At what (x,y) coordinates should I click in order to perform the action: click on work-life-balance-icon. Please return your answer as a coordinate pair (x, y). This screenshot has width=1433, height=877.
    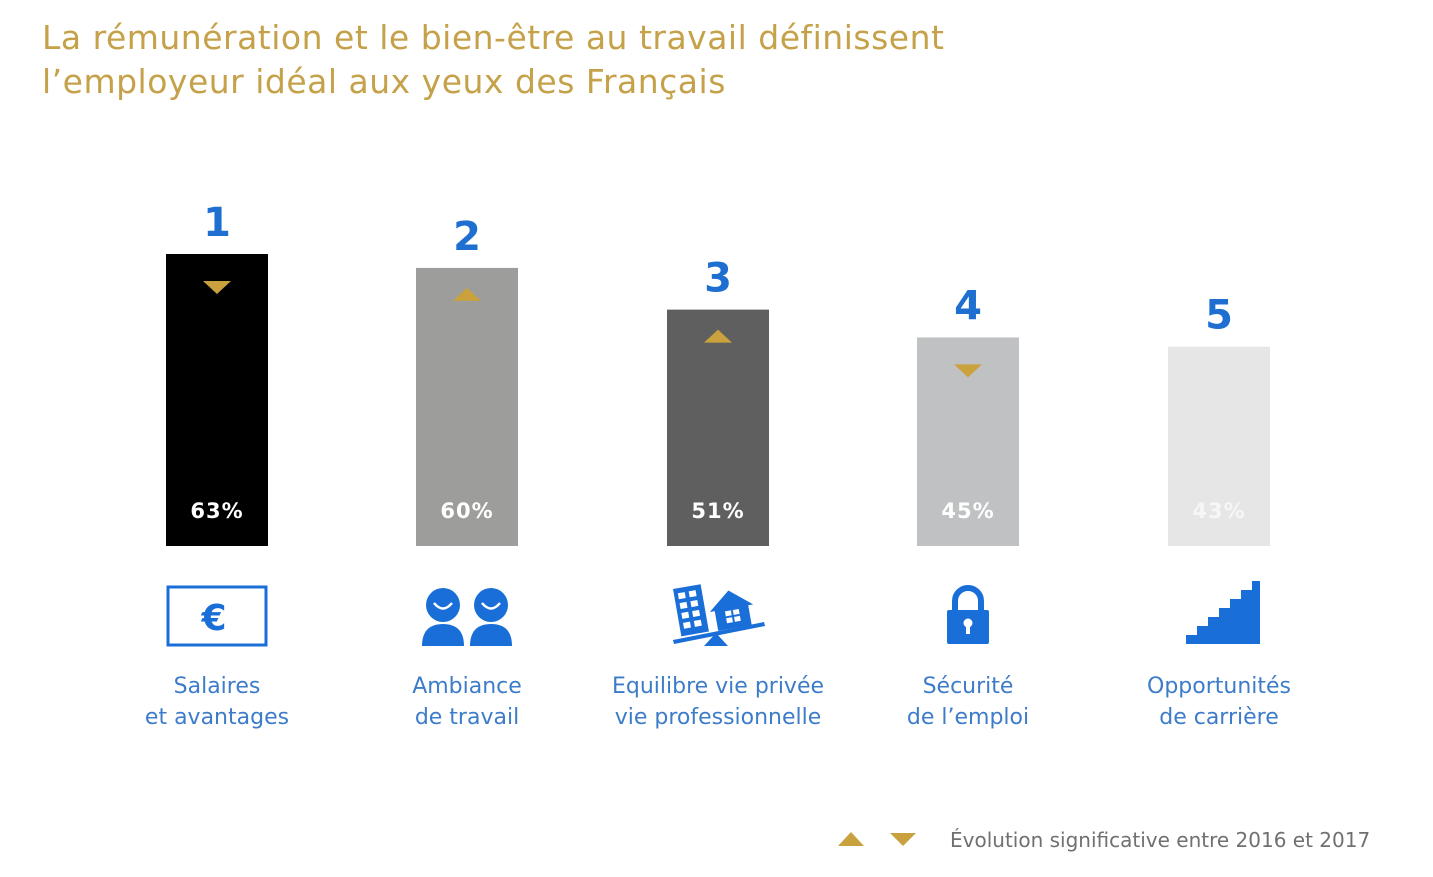
    Looking at the image, I should click on (719, 615).